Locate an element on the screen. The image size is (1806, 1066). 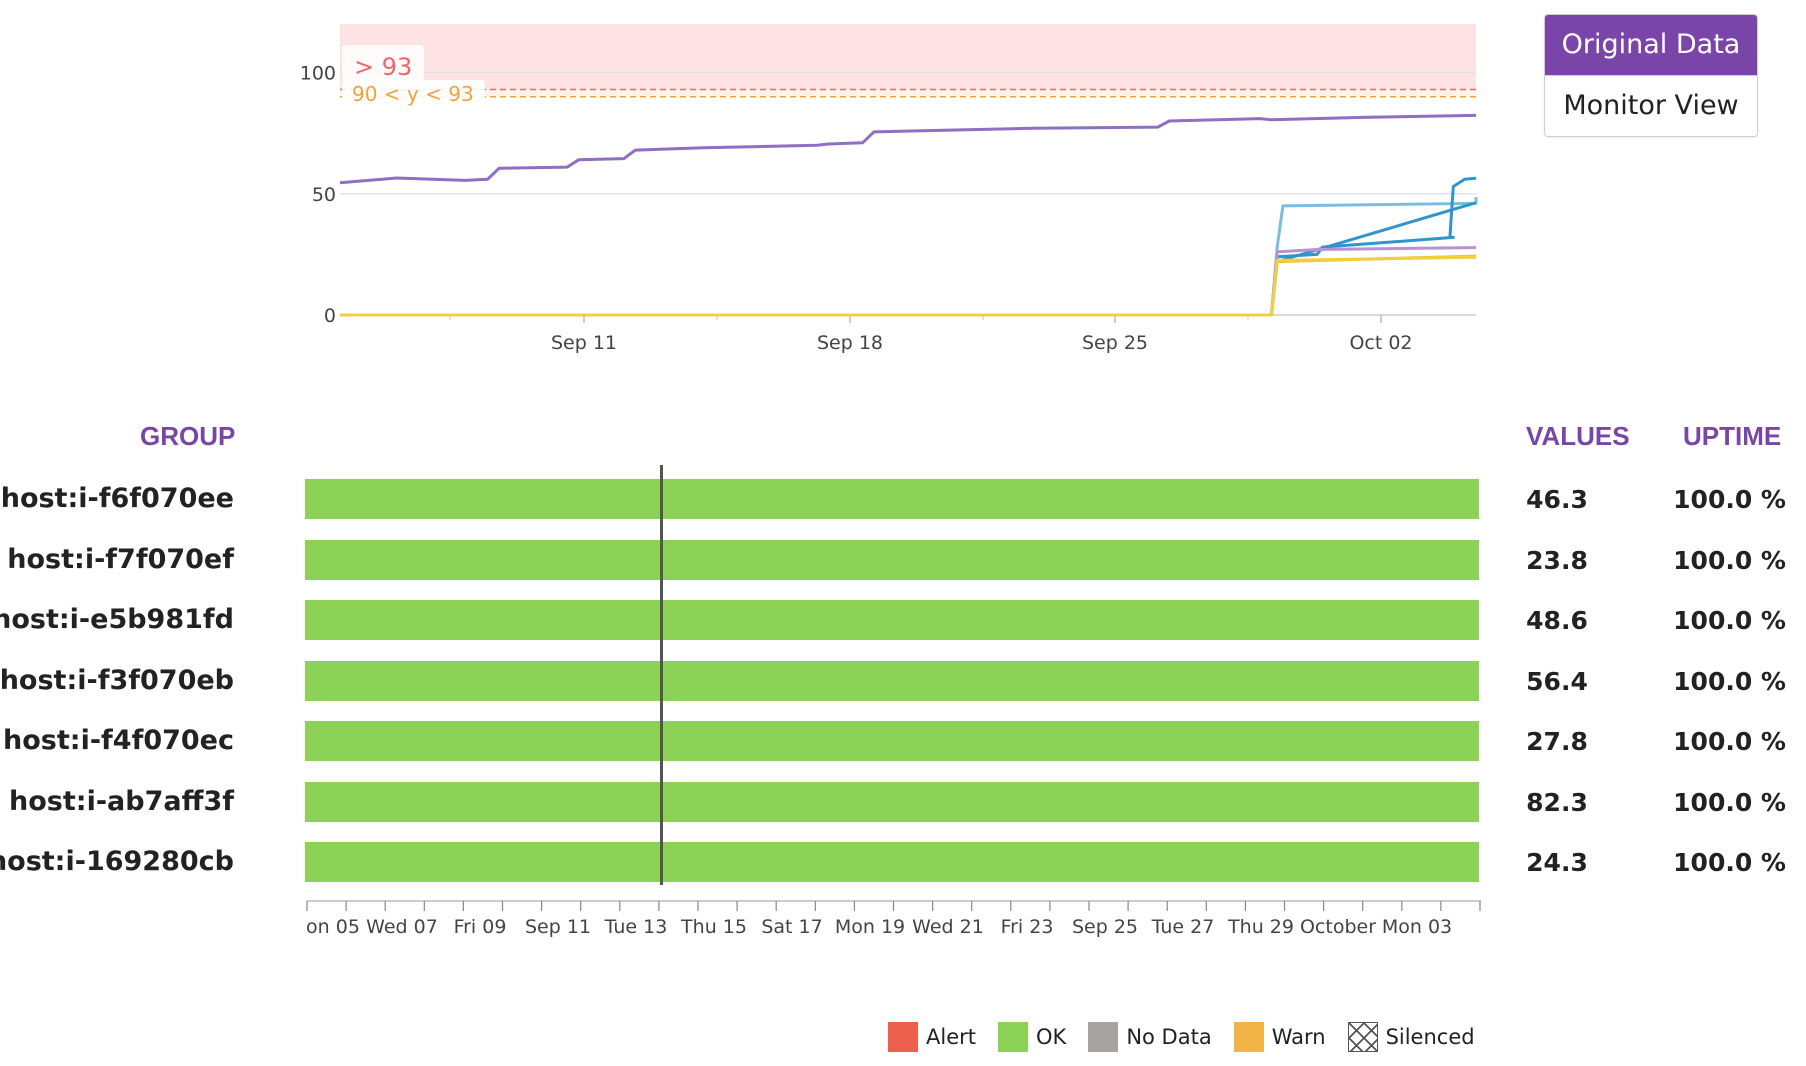
legend-item: OK is located at coordinates (1032, 1037).